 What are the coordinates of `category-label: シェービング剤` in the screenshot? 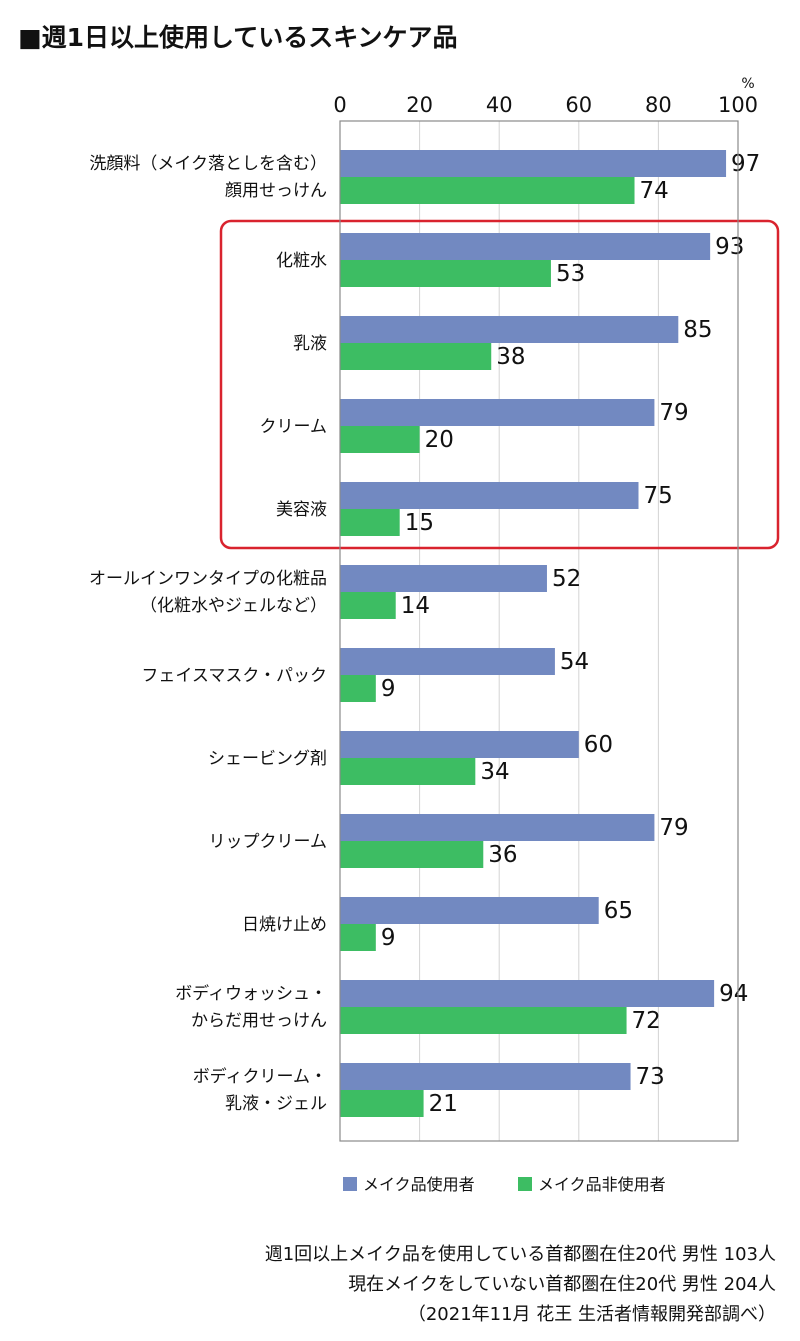 It's located at (267, 759).